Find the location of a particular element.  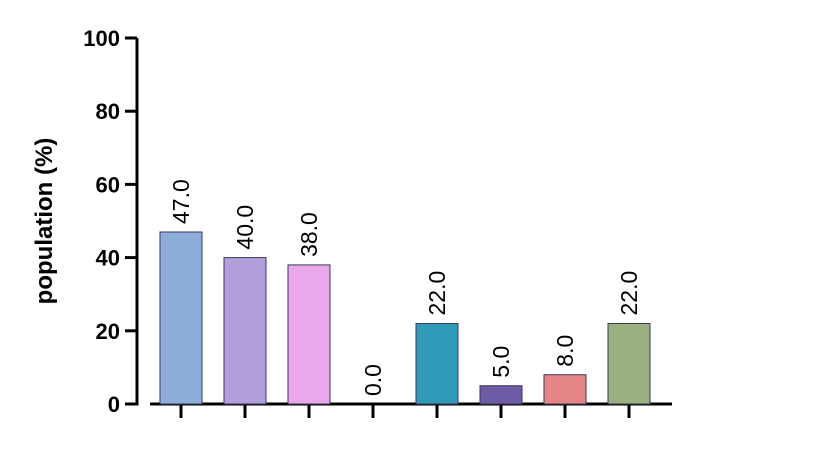

y-tick-label: 80 is located at coordinates (108, 111).